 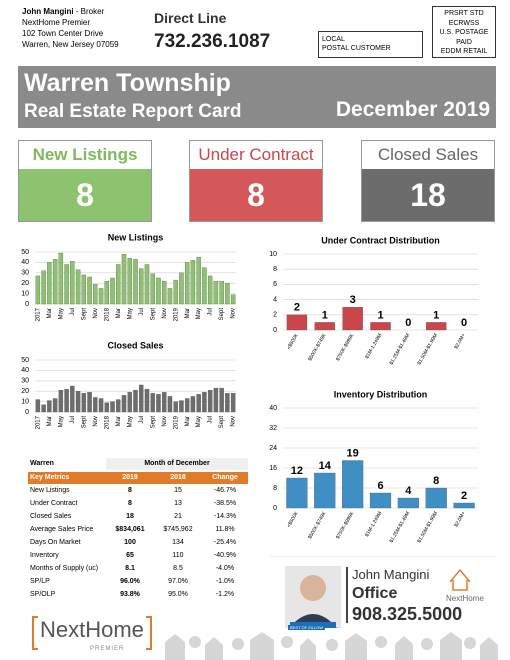 I want to click on table-cell: -40.9%, so click(x=225, y=555).